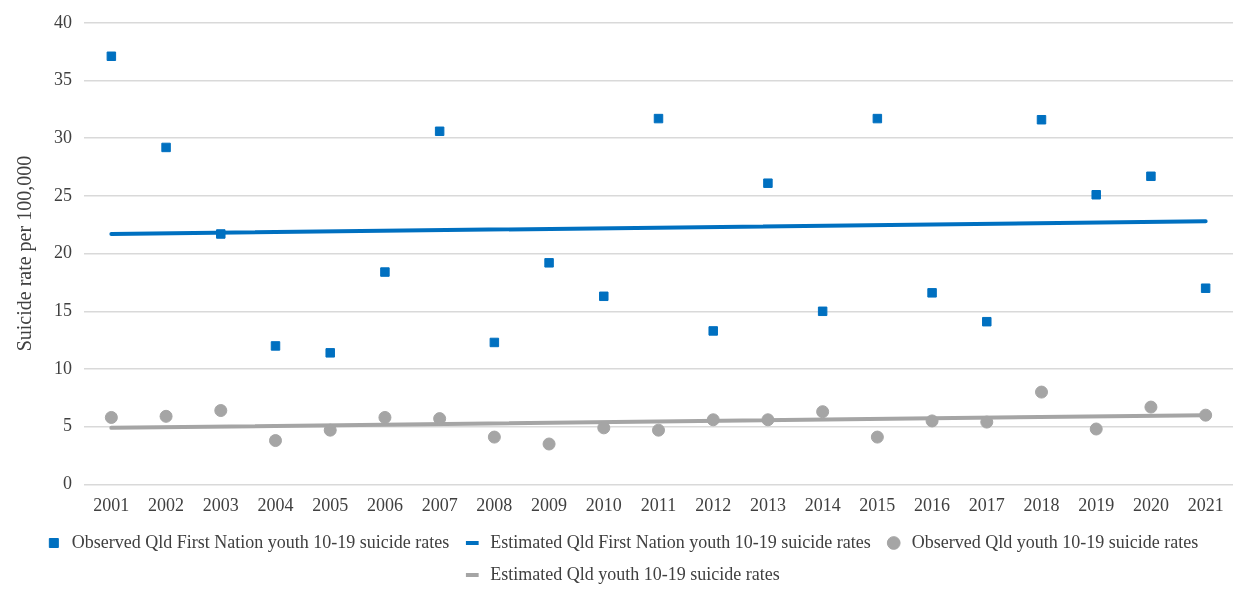 This screenshot has height=599, width=1253. Describe the element at coordinates (25, 253) in the screenshot. I see `y-axis-title: Suicide rate per 100,000` at that location.